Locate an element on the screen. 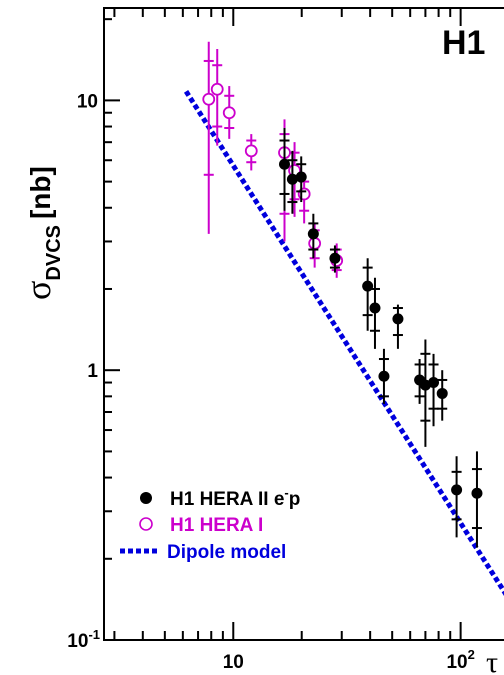 Image resolution: width=504 pixels, height=675 pixels. y-axis-label: σDVCS [nb] is located at coordinates (41, 233).